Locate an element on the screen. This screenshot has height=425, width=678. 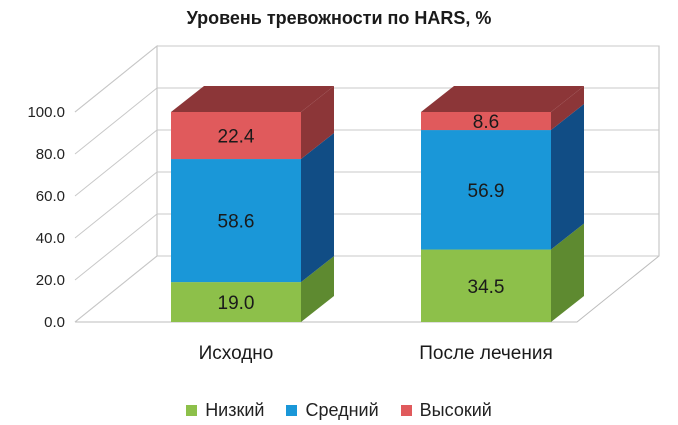
chart-title: Уровень тревожности по HARS, % is located at coordinates (339, 18).